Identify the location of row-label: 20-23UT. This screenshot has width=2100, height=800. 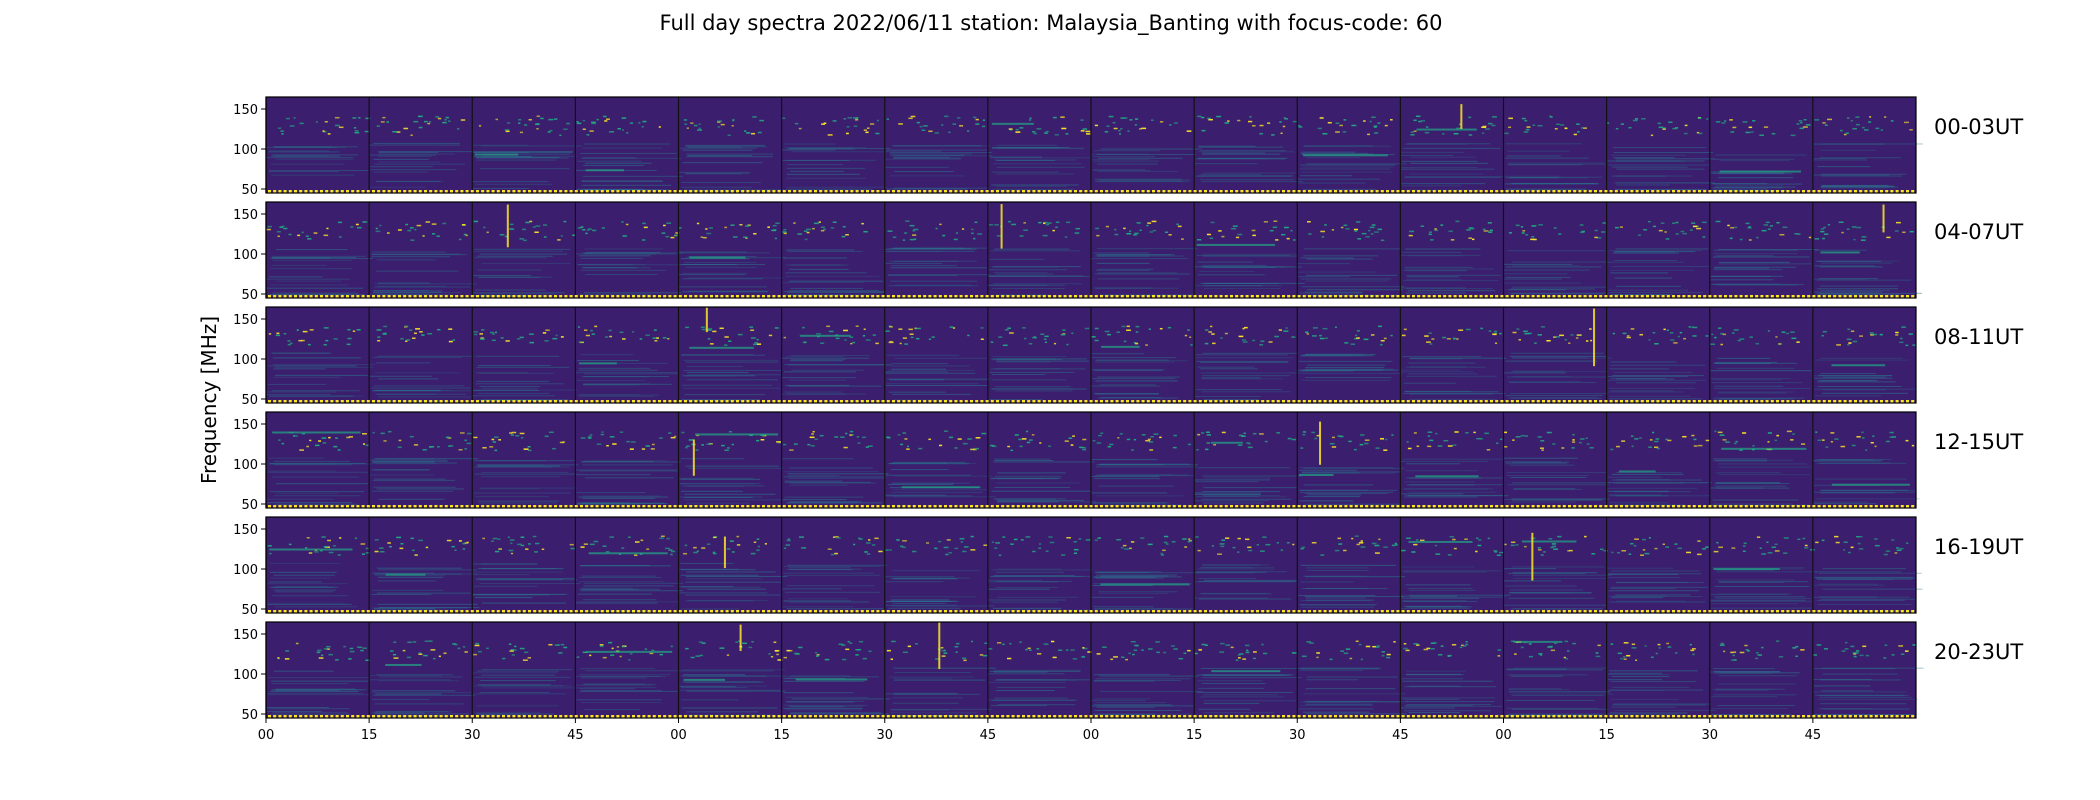
(1978, 652).